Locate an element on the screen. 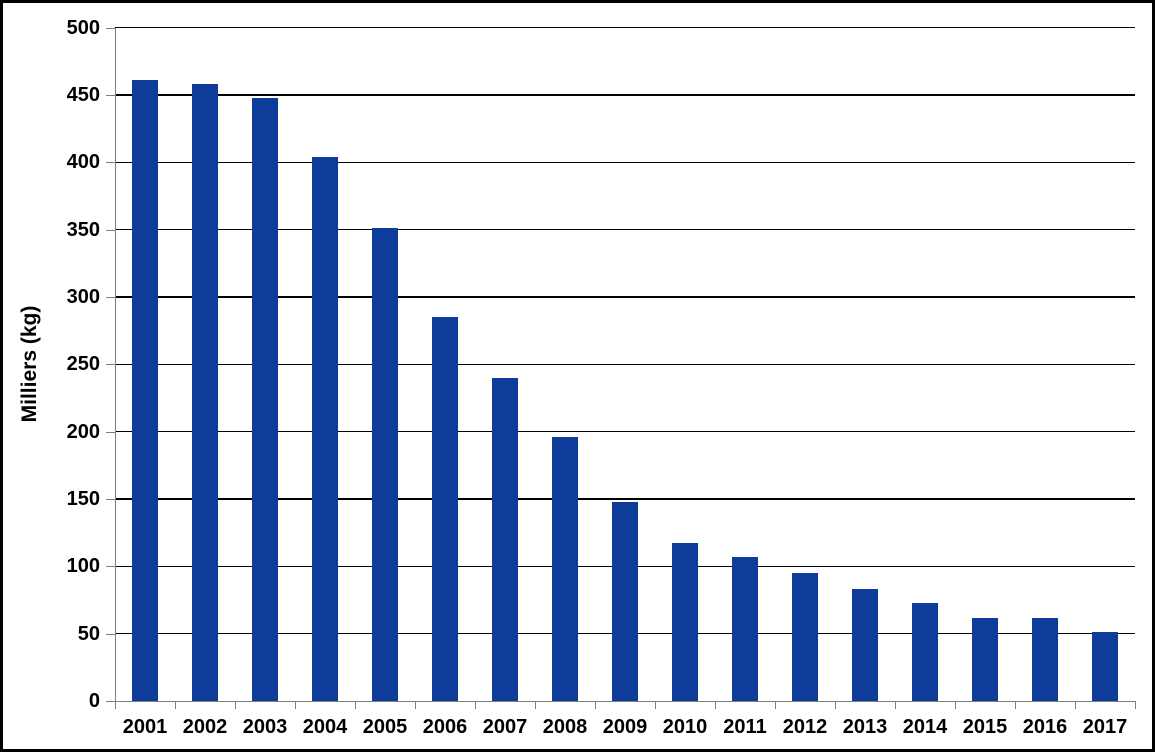 The image size is (1155, 752). x-tick-label: 2011 is located at coordinates (745, 727).